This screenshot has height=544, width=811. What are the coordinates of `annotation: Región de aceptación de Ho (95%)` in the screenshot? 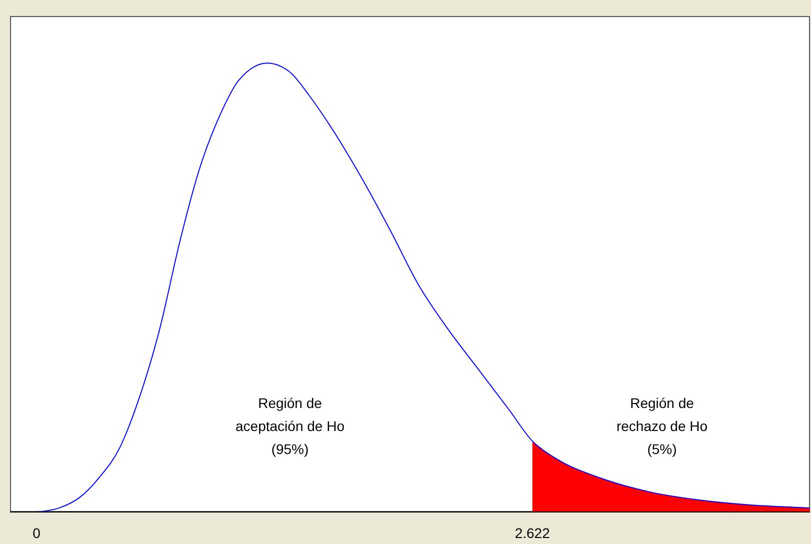 It's located at (290, 426).